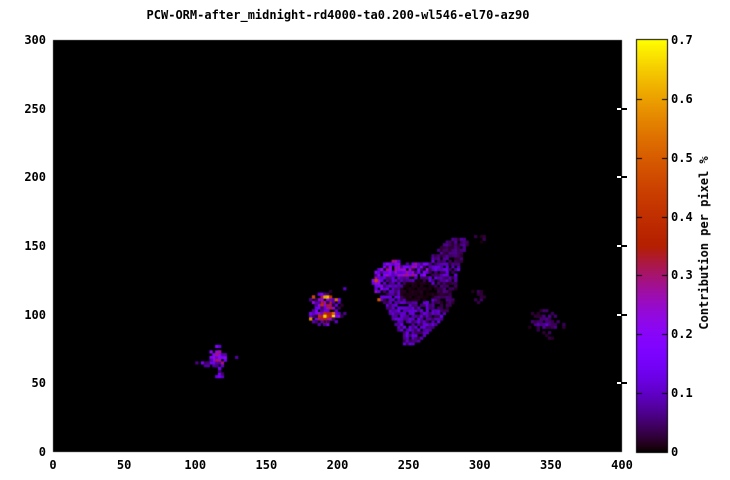 The width and height of the screenshot is (730, 480). What do you see at coordinates (38, 383) in the screenshot?
I see `y-axis-tick-label: 50` at bounding box center [38, 383].